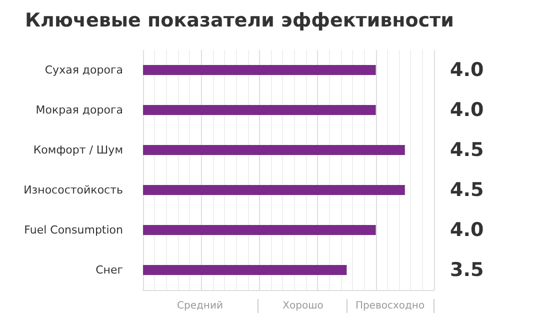  I want to click on y-tick-label: Fuel Consumption, so click(74, 230).